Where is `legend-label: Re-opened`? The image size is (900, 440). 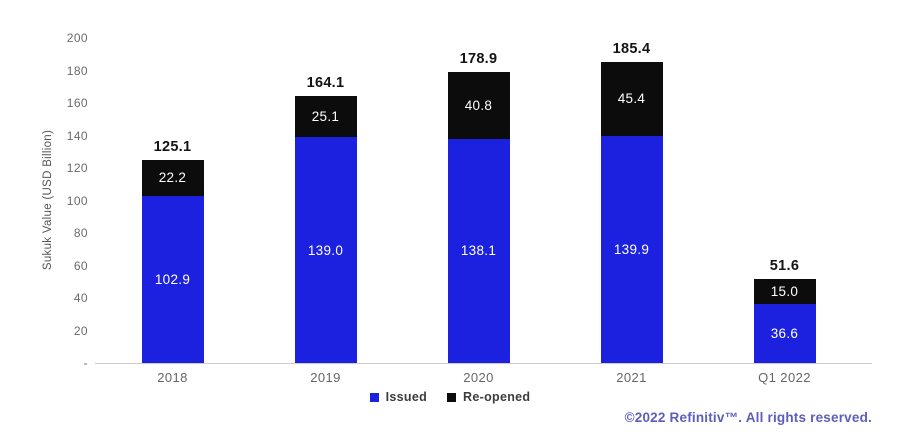 legend-label: Re-opened is located at coordinates (497, 397).